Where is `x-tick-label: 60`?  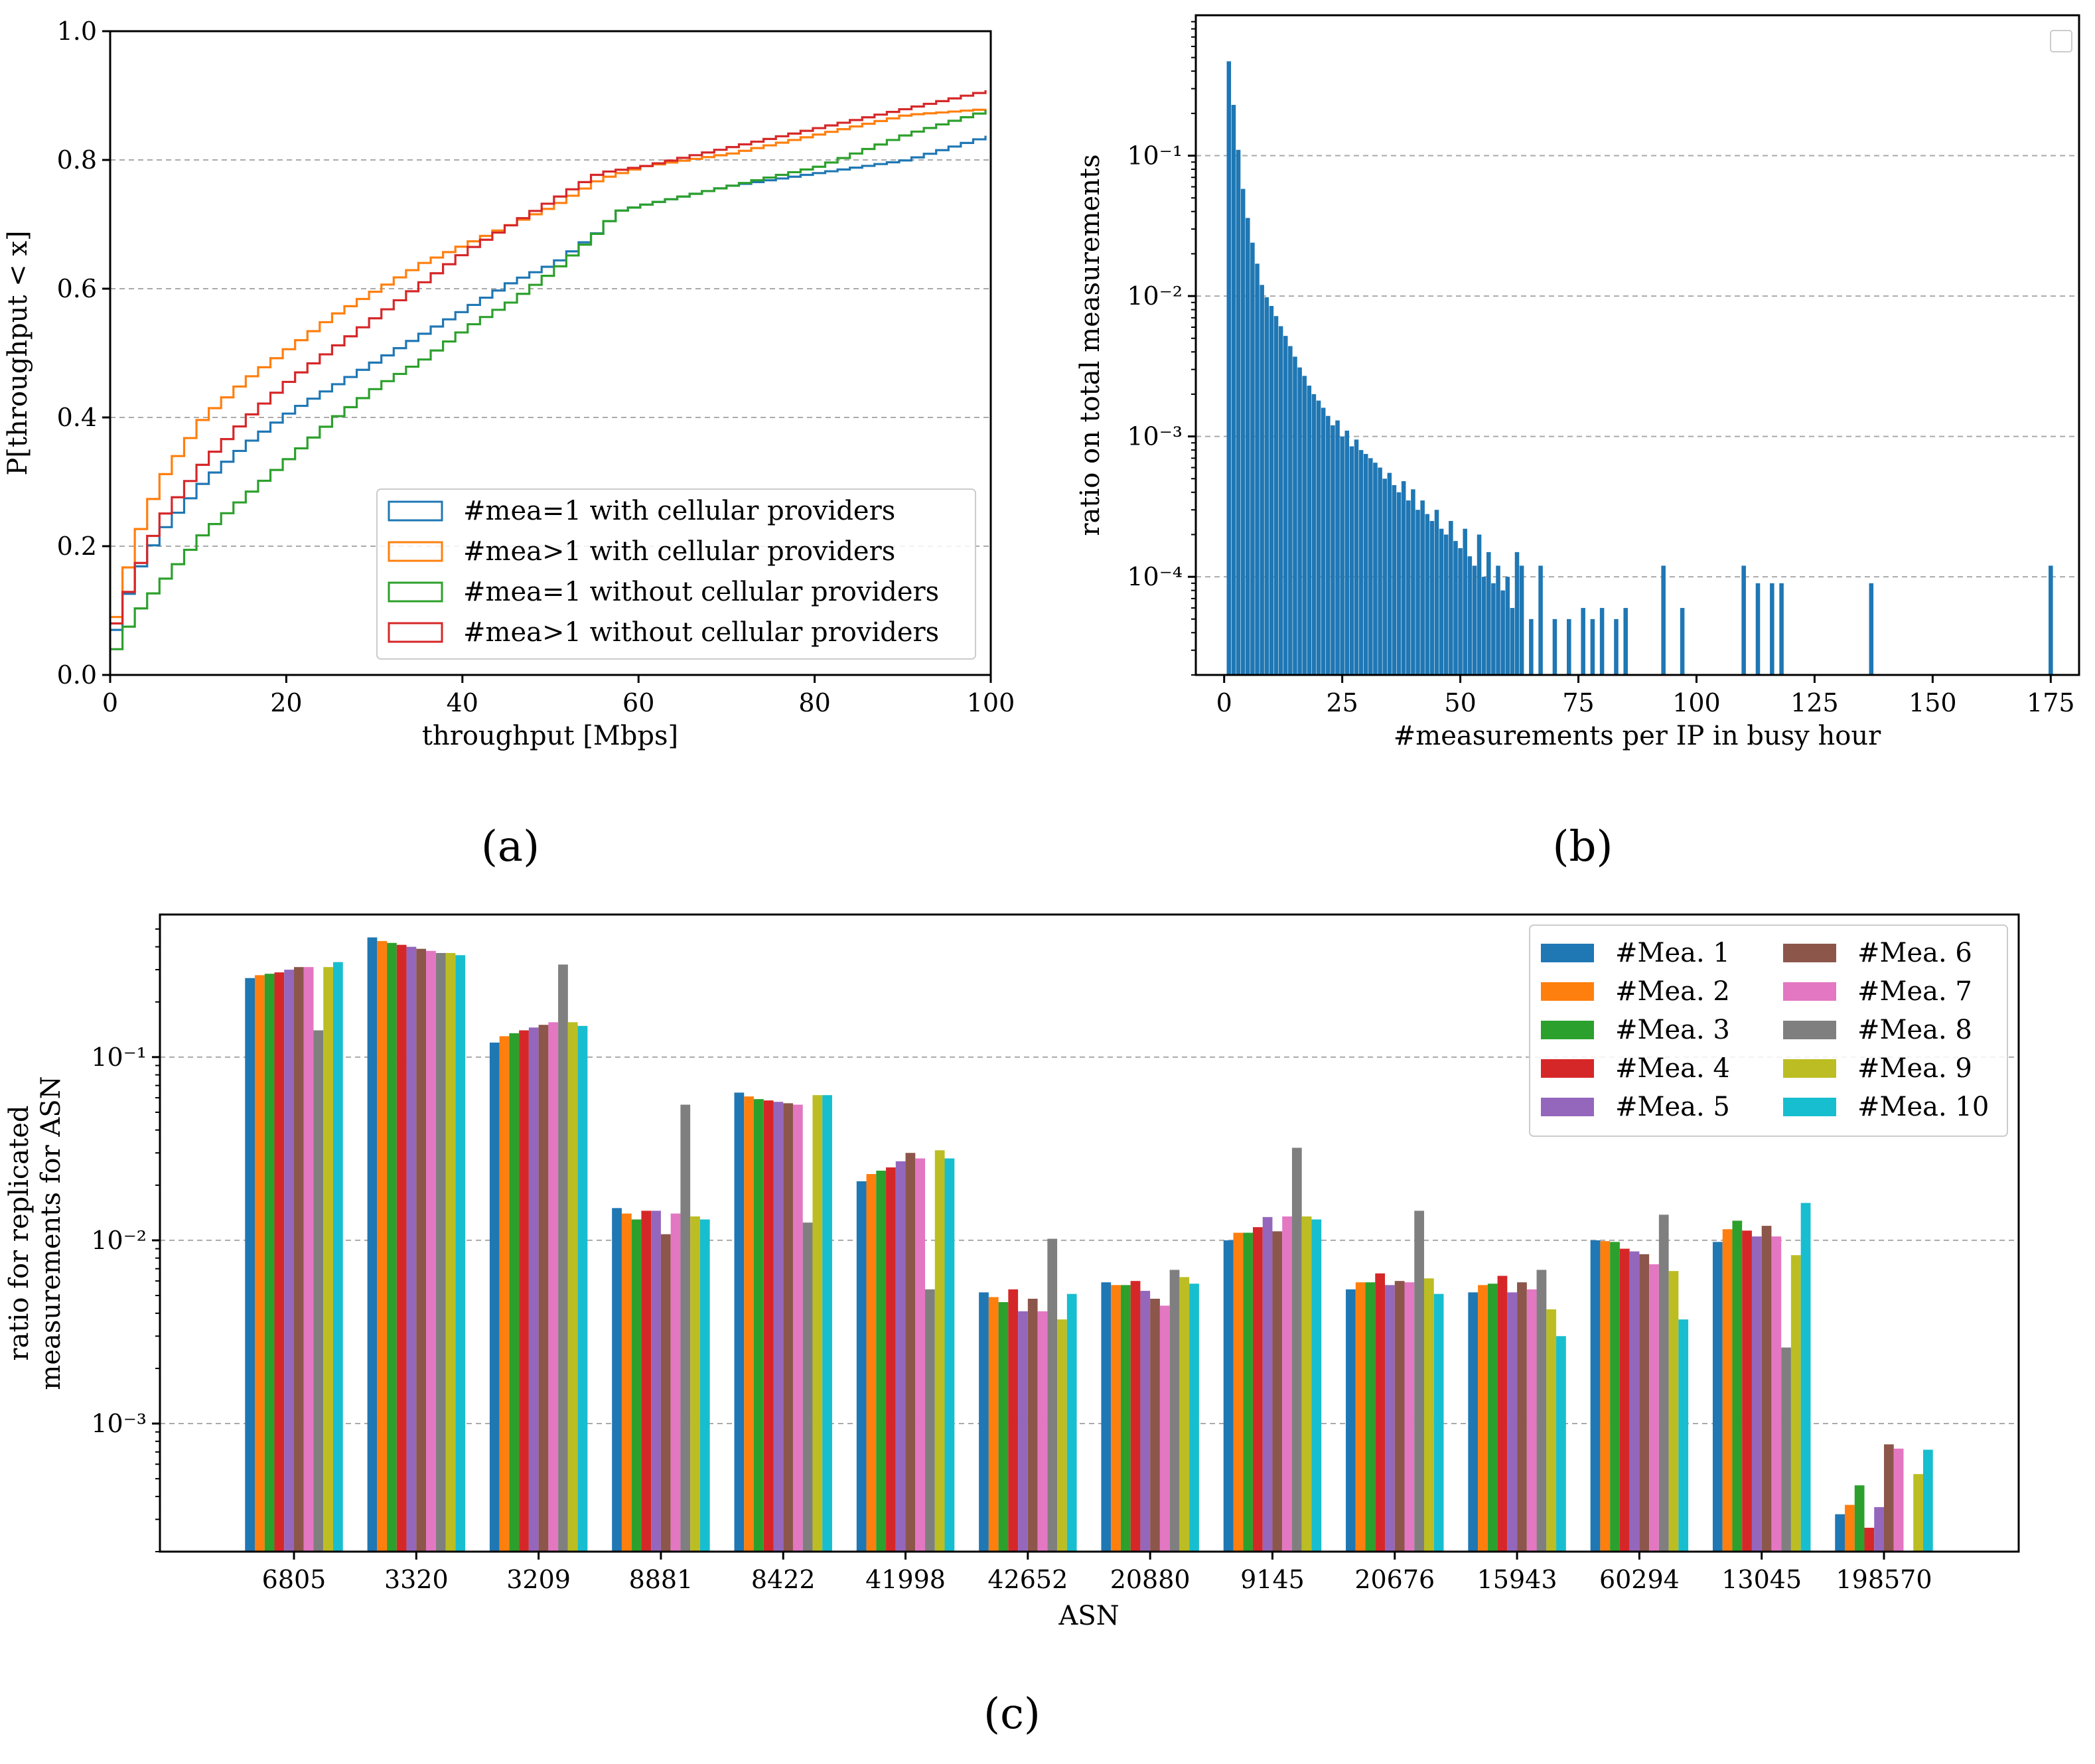 x-tick-label: 60 is located at coordinates (638, 702).